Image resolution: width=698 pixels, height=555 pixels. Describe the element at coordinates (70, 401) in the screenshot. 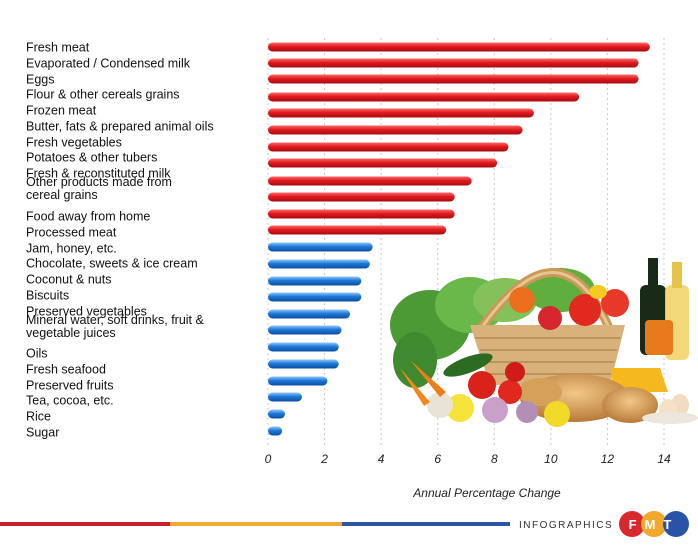

I see `category-label: Tea, cocoa, etc.` at that location.